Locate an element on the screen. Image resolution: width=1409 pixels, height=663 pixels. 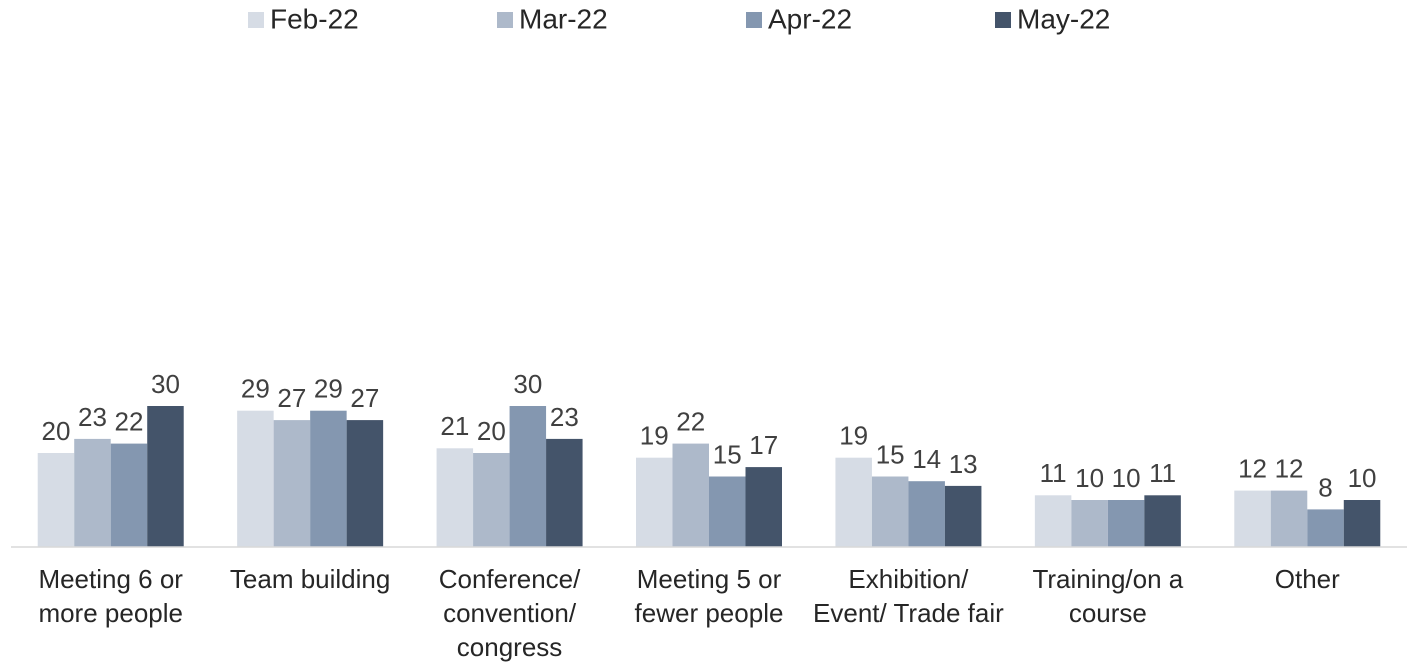
data-label: 21 is located at coordinates (454, 426).